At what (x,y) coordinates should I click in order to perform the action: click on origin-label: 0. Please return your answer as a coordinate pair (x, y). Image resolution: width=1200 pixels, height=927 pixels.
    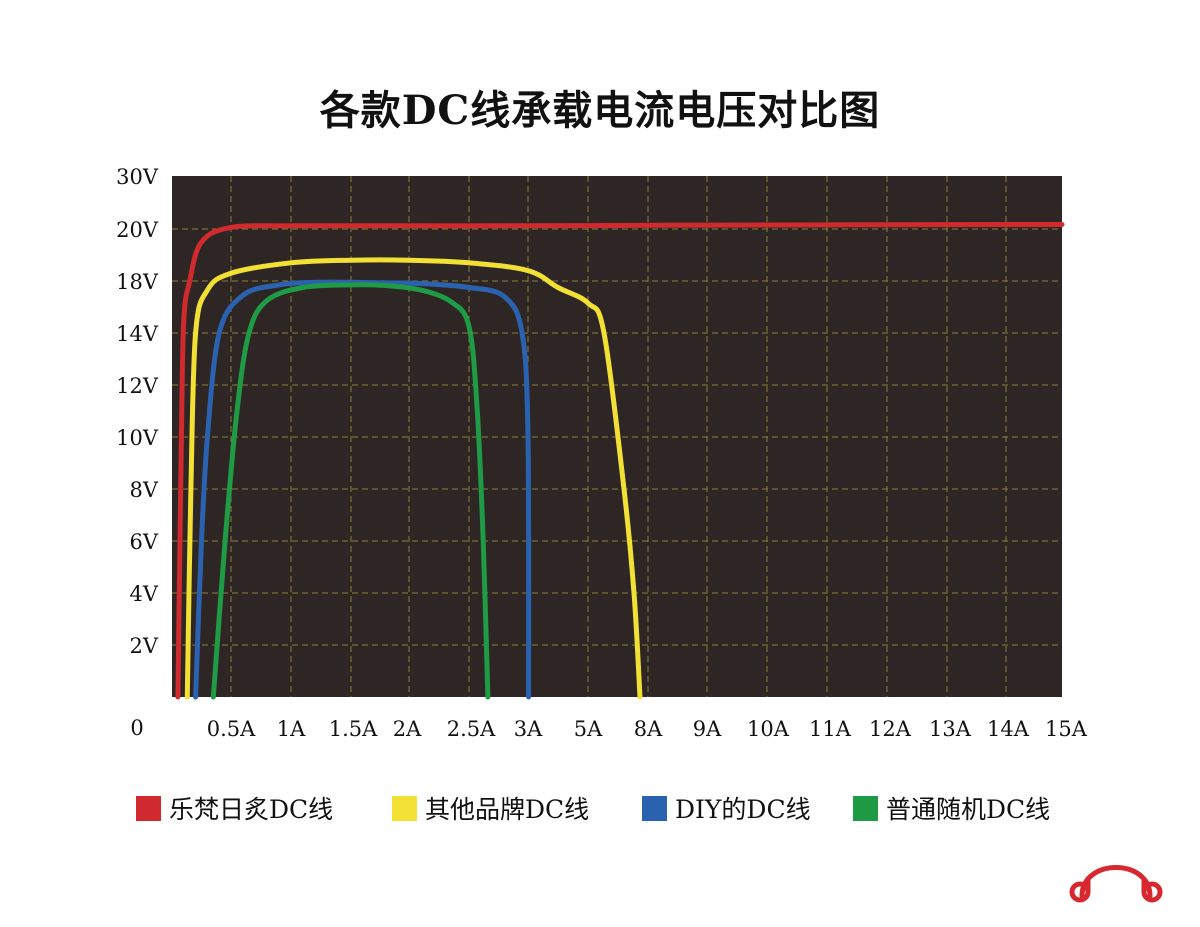
    Looking at the image, I should click on (136, 728).